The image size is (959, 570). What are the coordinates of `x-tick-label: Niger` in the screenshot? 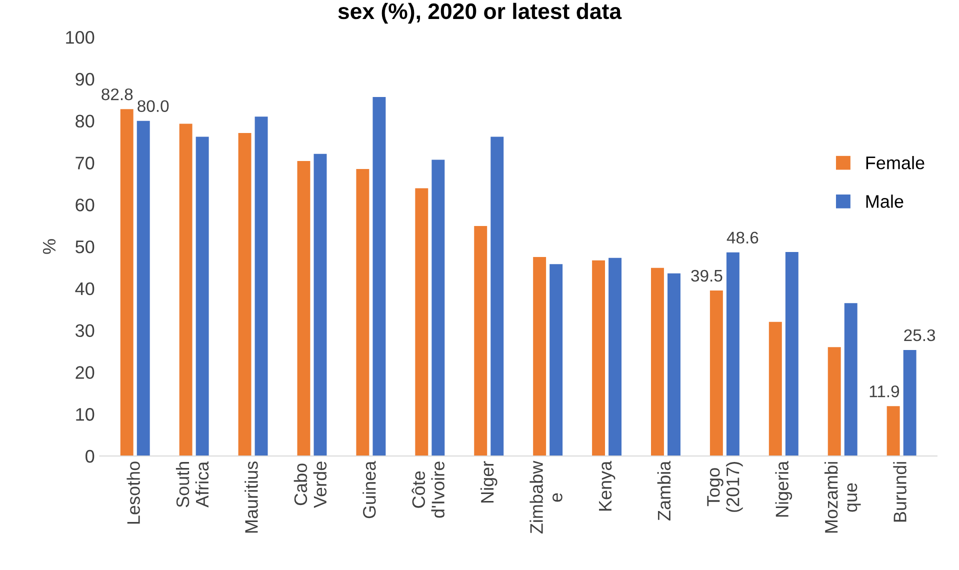 It's located at (489, 482).